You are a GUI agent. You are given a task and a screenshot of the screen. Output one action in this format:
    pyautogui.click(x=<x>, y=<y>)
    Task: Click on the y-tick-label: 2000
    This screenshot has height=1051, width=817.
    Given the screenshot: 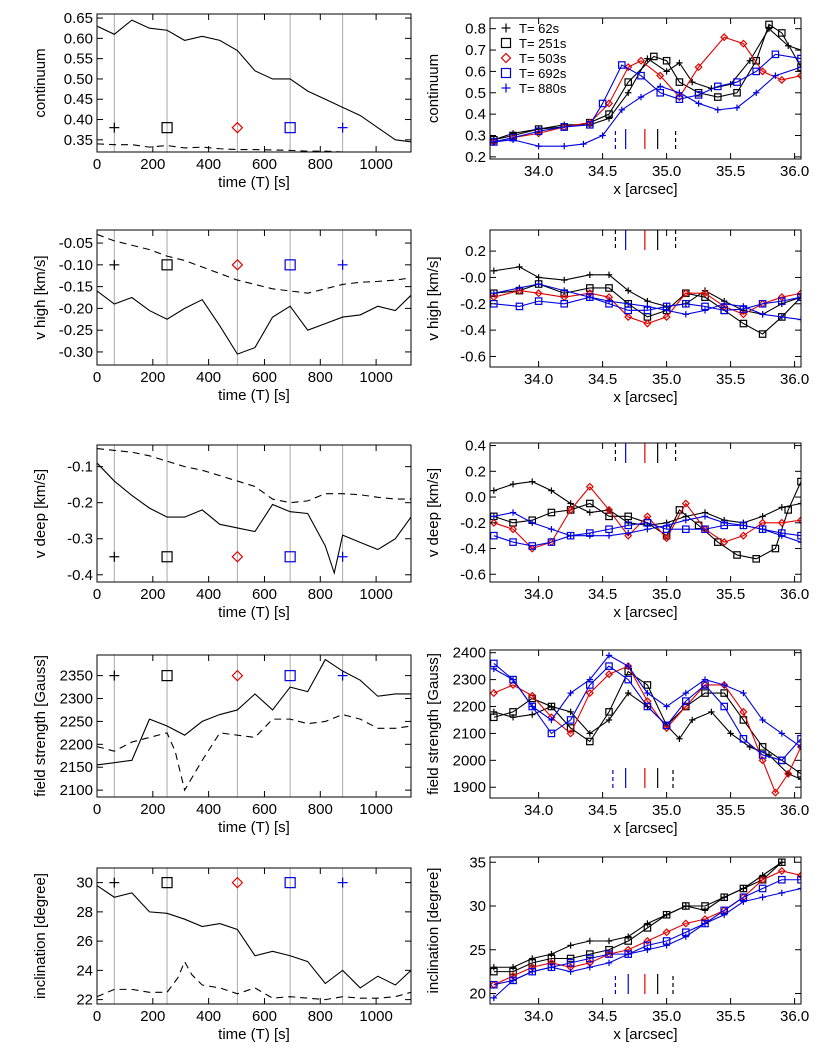 What is the action you would take?
    pyautogui.click(x=469, y=760)
    